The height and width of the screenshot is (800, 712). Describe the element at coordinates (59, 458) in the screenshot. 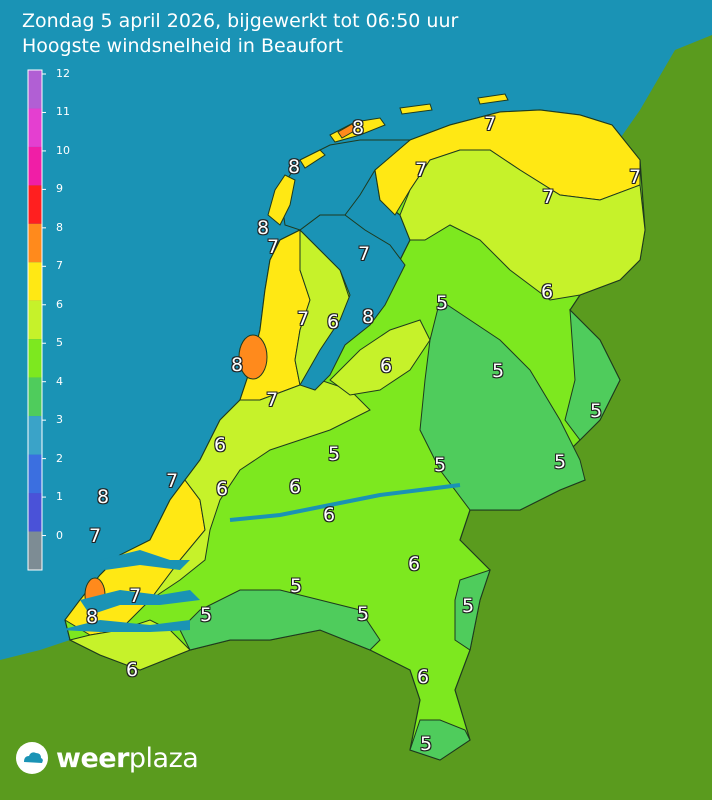

I see `legend-label-2: 2` at that location.